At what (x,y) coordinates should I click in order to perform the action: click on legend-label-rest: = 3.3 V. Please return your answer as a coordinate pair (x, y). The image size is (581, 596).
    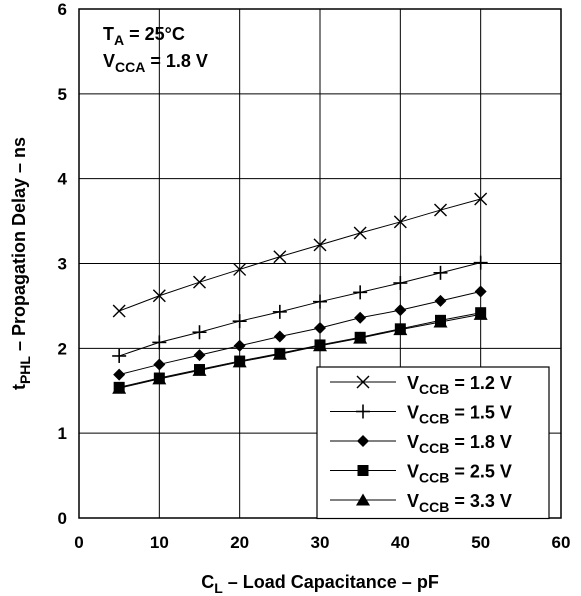
    Looking at the image, I should click on (480, 501).